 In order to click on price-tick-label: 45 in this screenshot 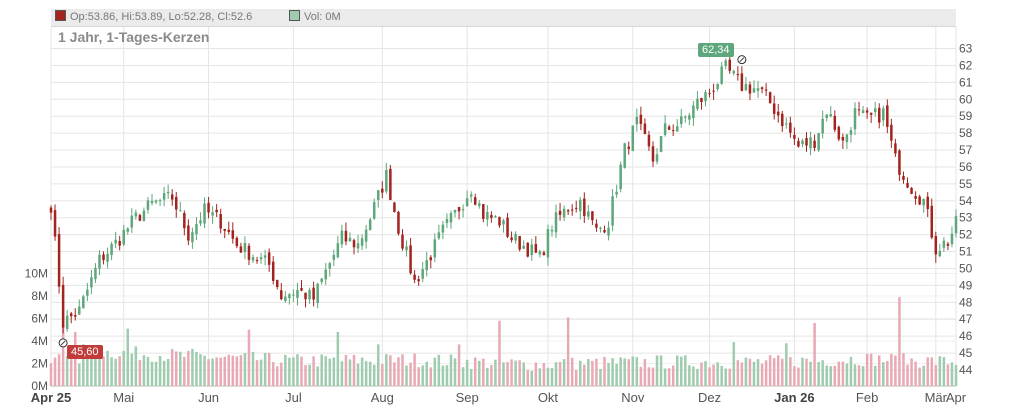, I will do `click(966, 353)`.